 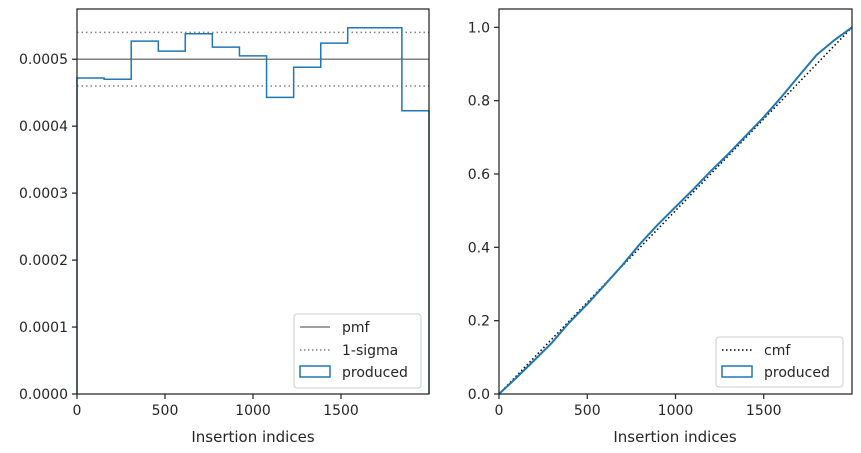 What do you see at coordinates (165, 411) in the screenshot?
I see `panel0-x-tick-label: 500` at bounding box center [165, 411].